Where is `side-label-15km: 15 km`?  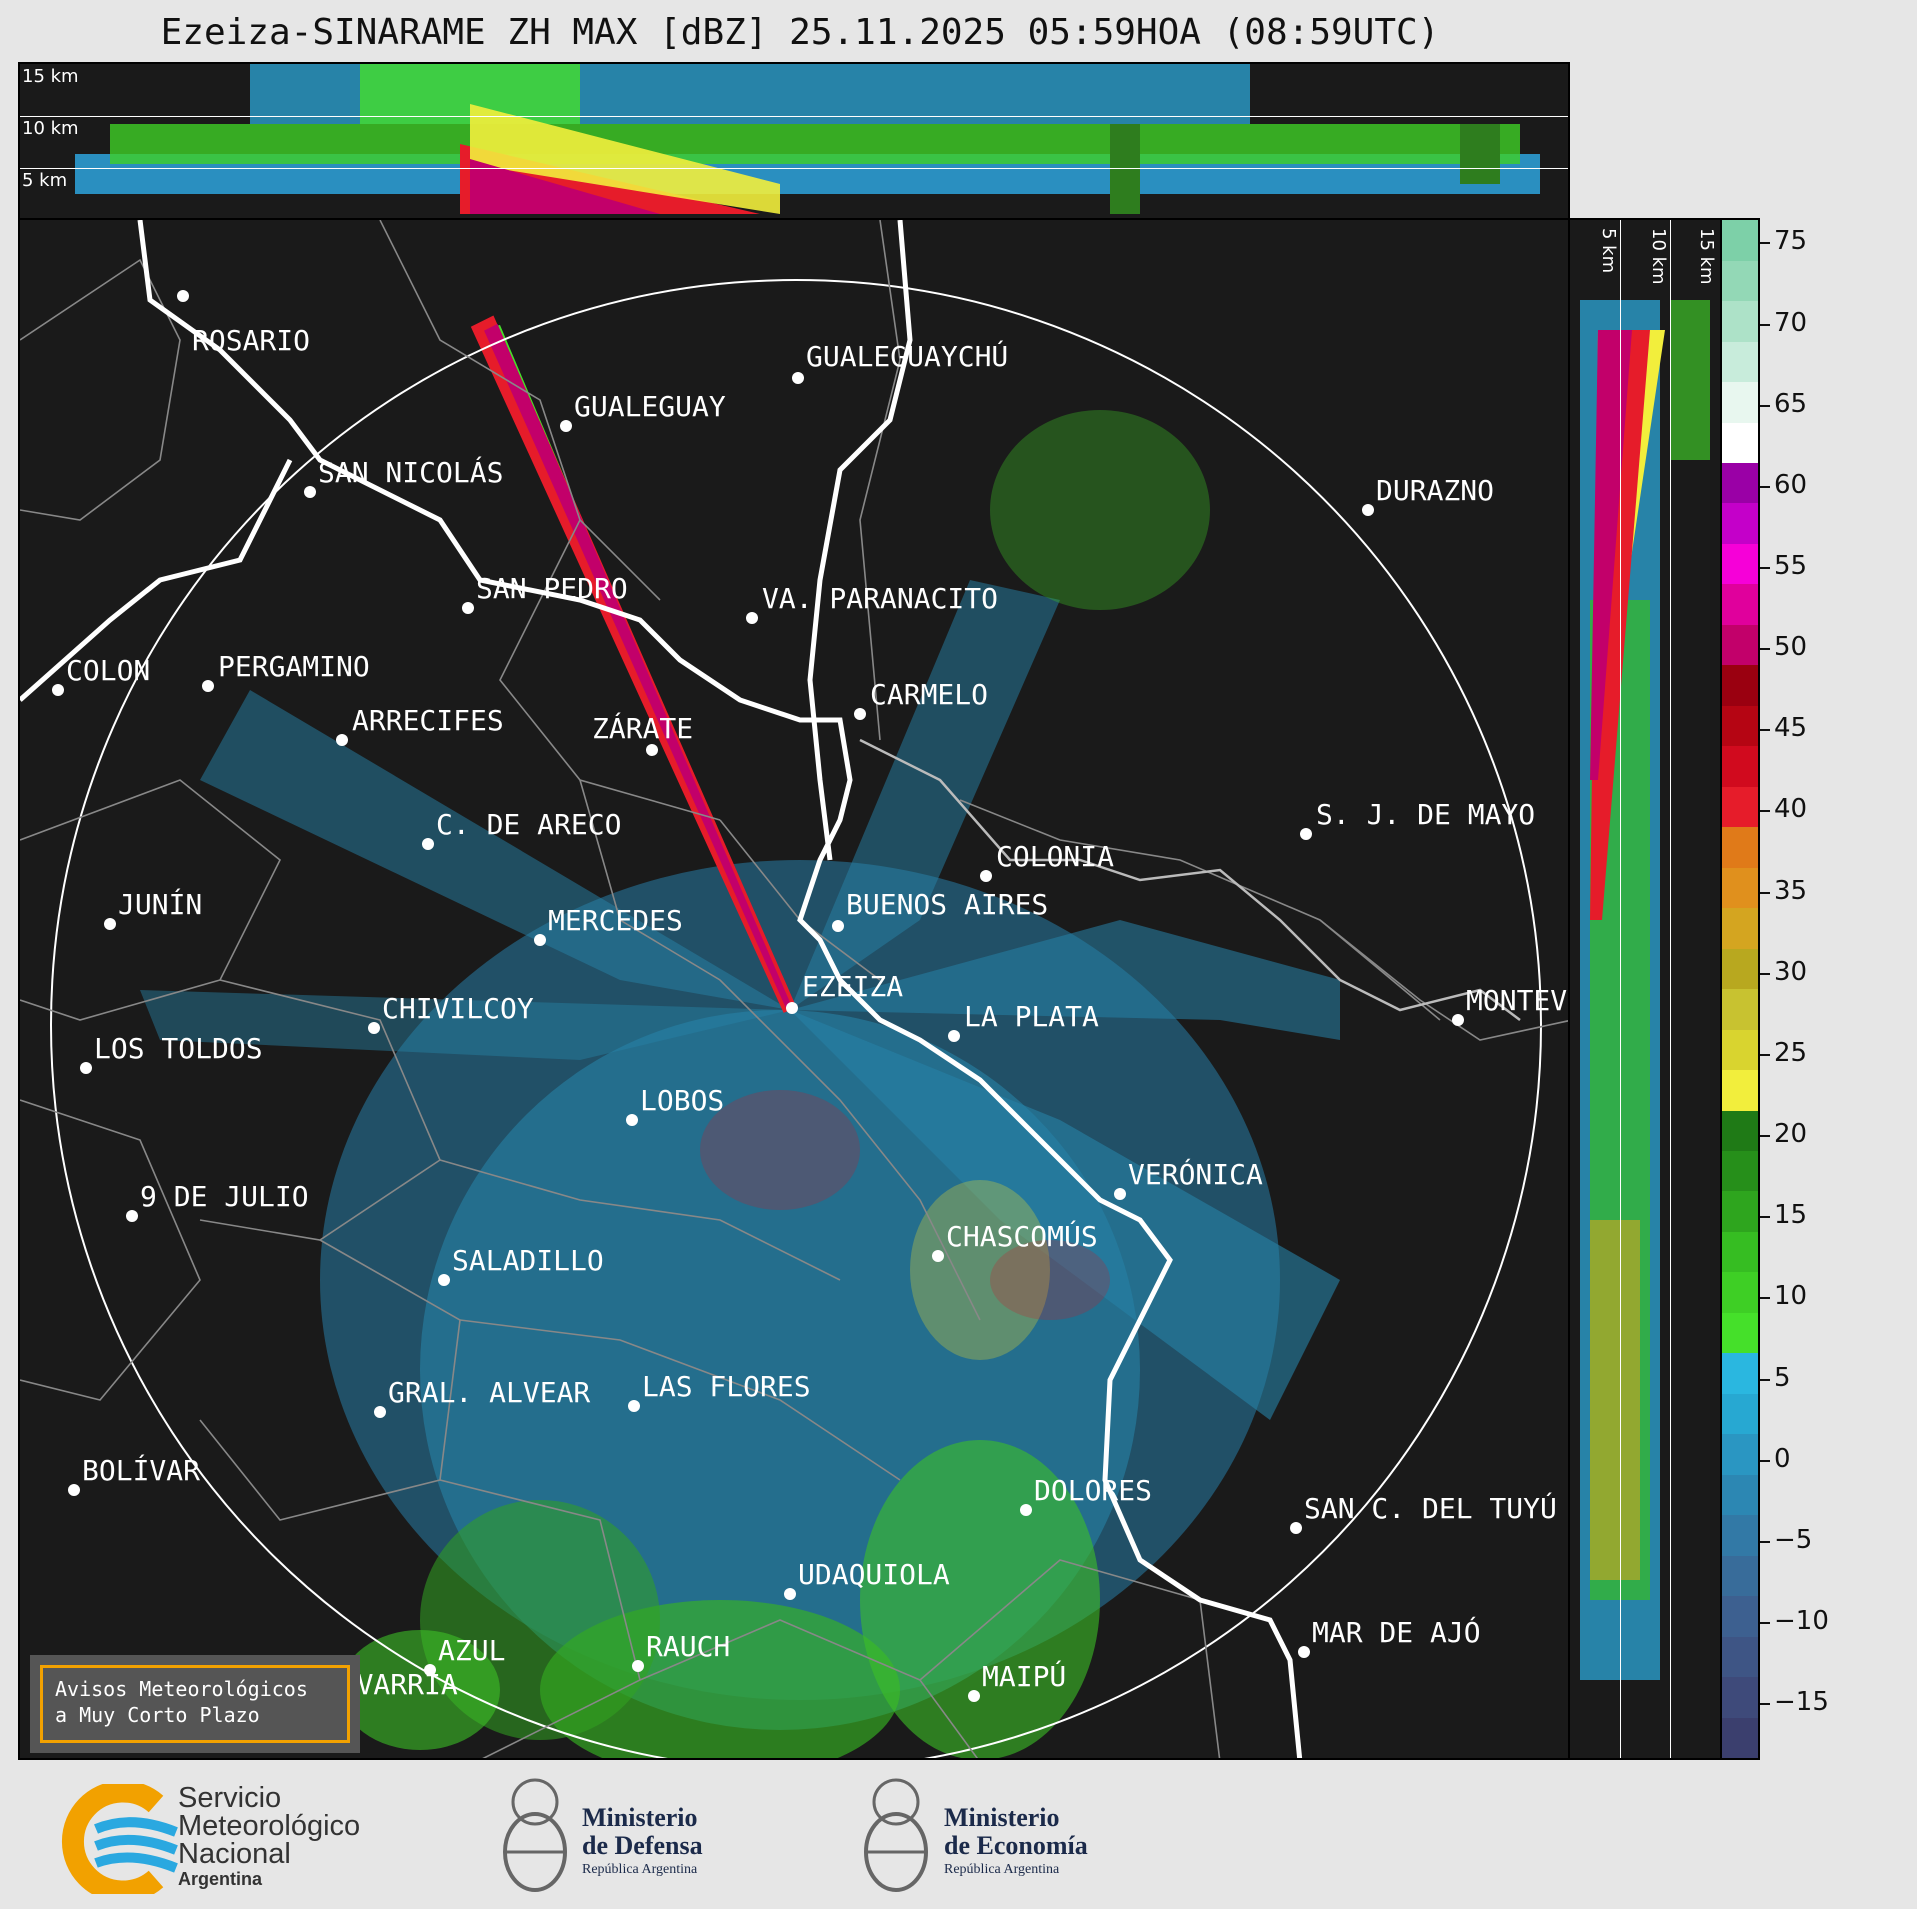 side-label-15km: 15 km is located at coordinates (1706, 256).